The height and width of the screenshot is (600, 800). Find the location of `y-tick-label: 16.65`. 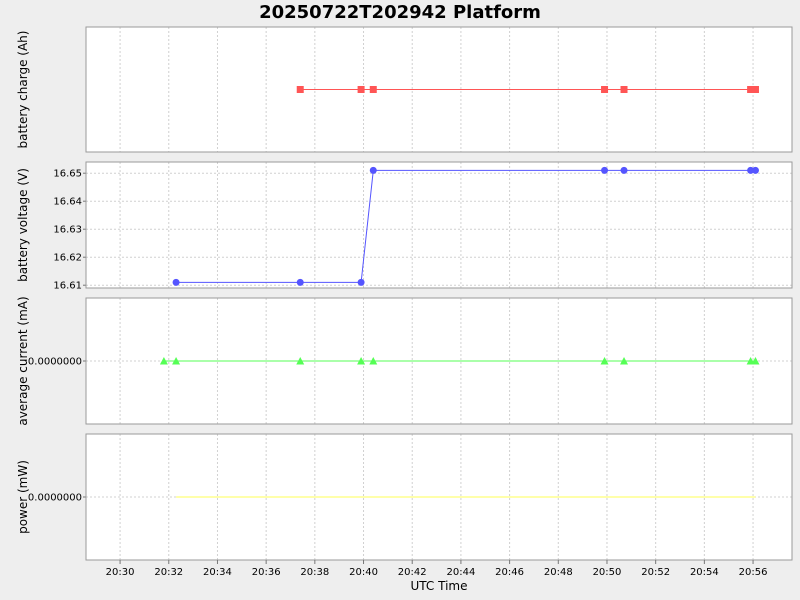

y-tick-label: 16.65 is located at coordinates (67, 174).